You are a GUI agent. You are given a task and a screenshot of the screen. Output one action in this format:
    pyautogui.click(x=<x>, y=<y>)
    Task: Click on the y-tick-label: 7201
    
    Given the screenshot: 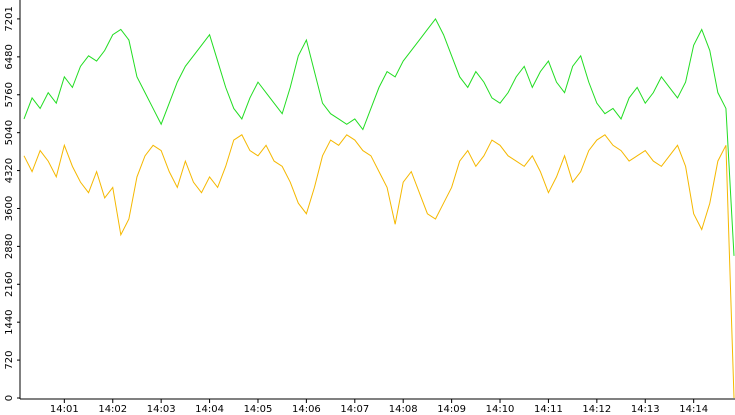 What is the action you would take?
    pyautogui.click(x=9, y=18)
    